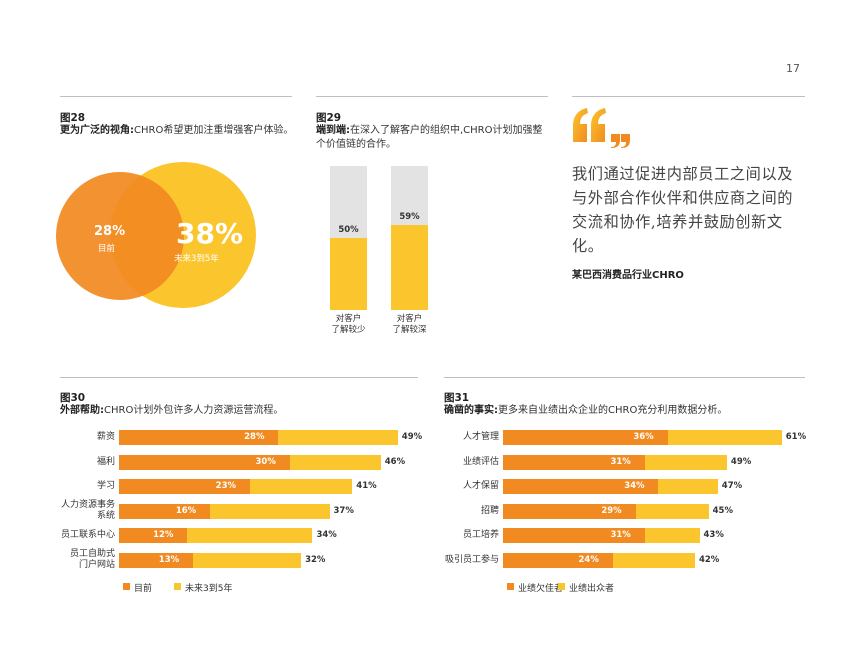  What do you see at coordinates (105, 486) in the screenshot?
I see `row-label-line1: 学习` at bounding box center [105, 486].